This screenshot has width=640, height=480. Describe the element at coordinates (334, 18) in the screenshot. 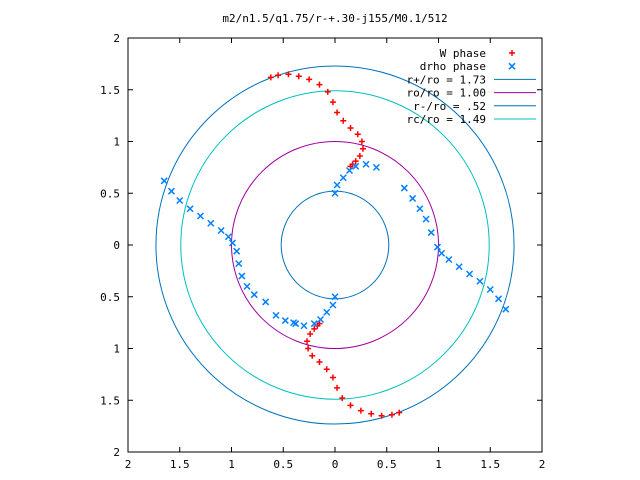

I see `chart-title: m2/n1.5/q1.75/r-+.30-j155/M0.1/512` at that location.